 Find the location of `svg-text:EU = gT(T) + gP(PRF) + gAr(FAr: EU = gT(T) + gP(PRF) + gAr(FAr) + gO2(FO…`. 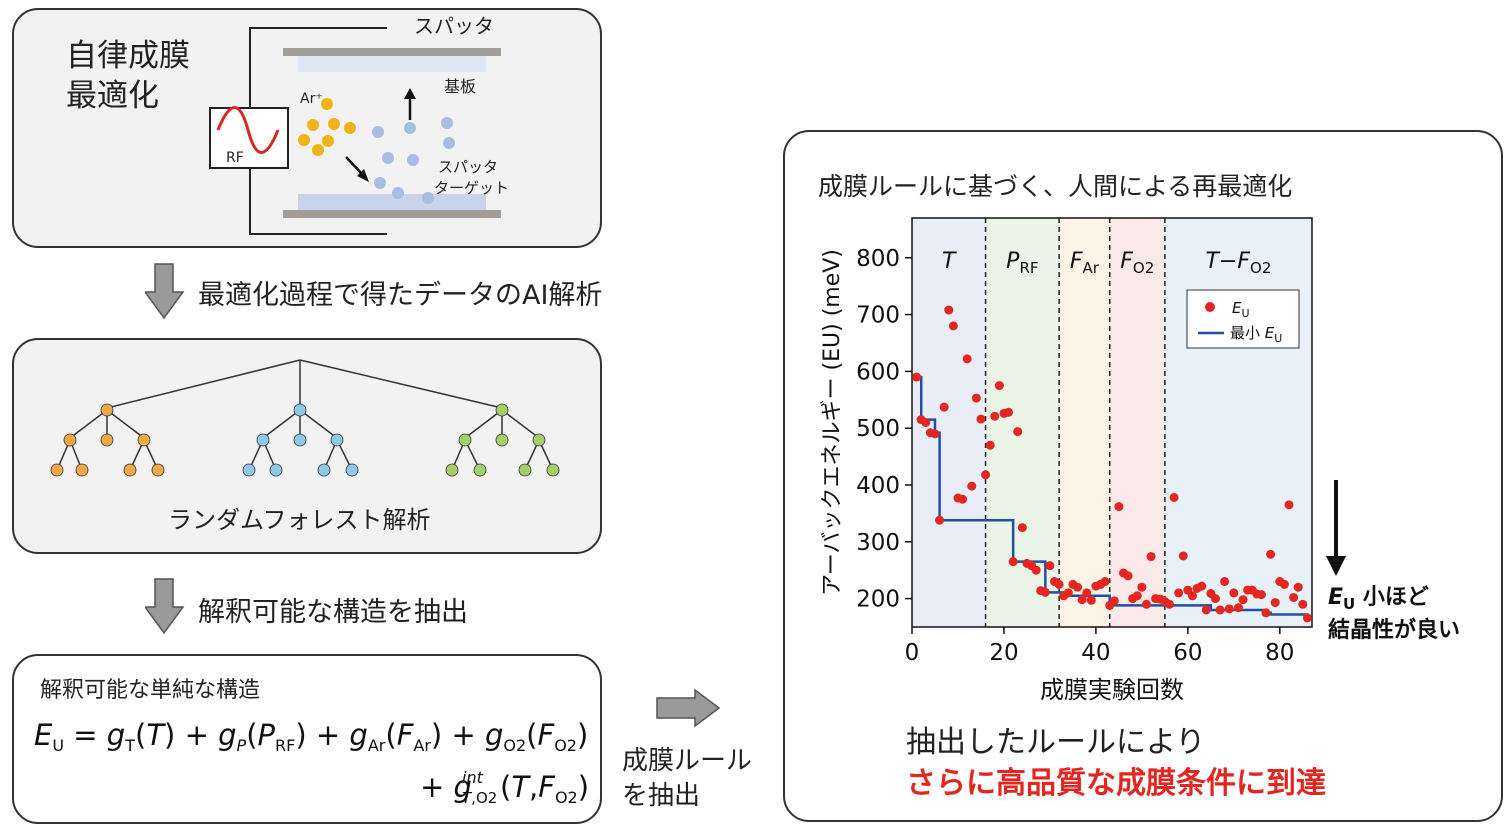

svg-text:EU = gT(T) + gP(PRF) + gAr(FAr: EU = gT(T) + gP(PRF) + gAr(FAr) + gO2(FO… is located at coordinates (311, 736).